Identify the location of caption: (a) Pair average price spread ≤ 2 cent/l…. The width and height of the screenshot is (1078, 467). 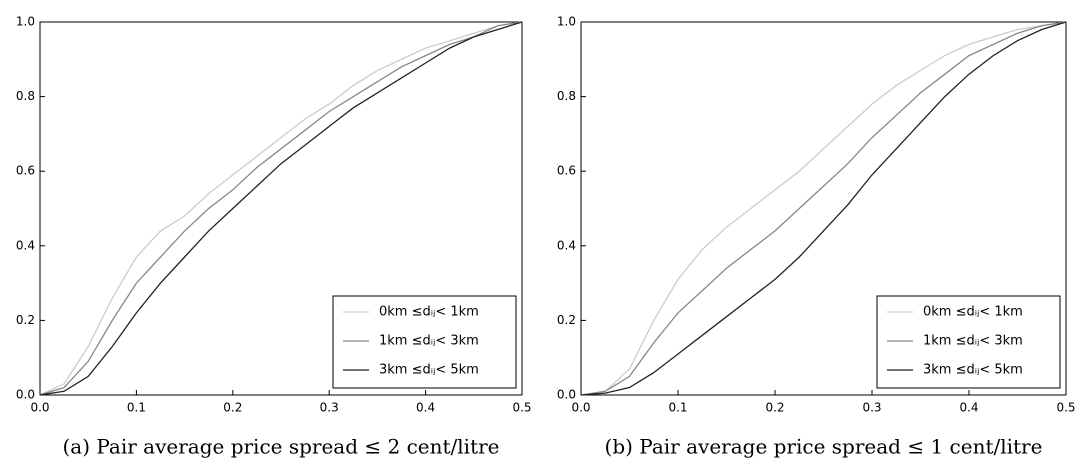
(280, 447).